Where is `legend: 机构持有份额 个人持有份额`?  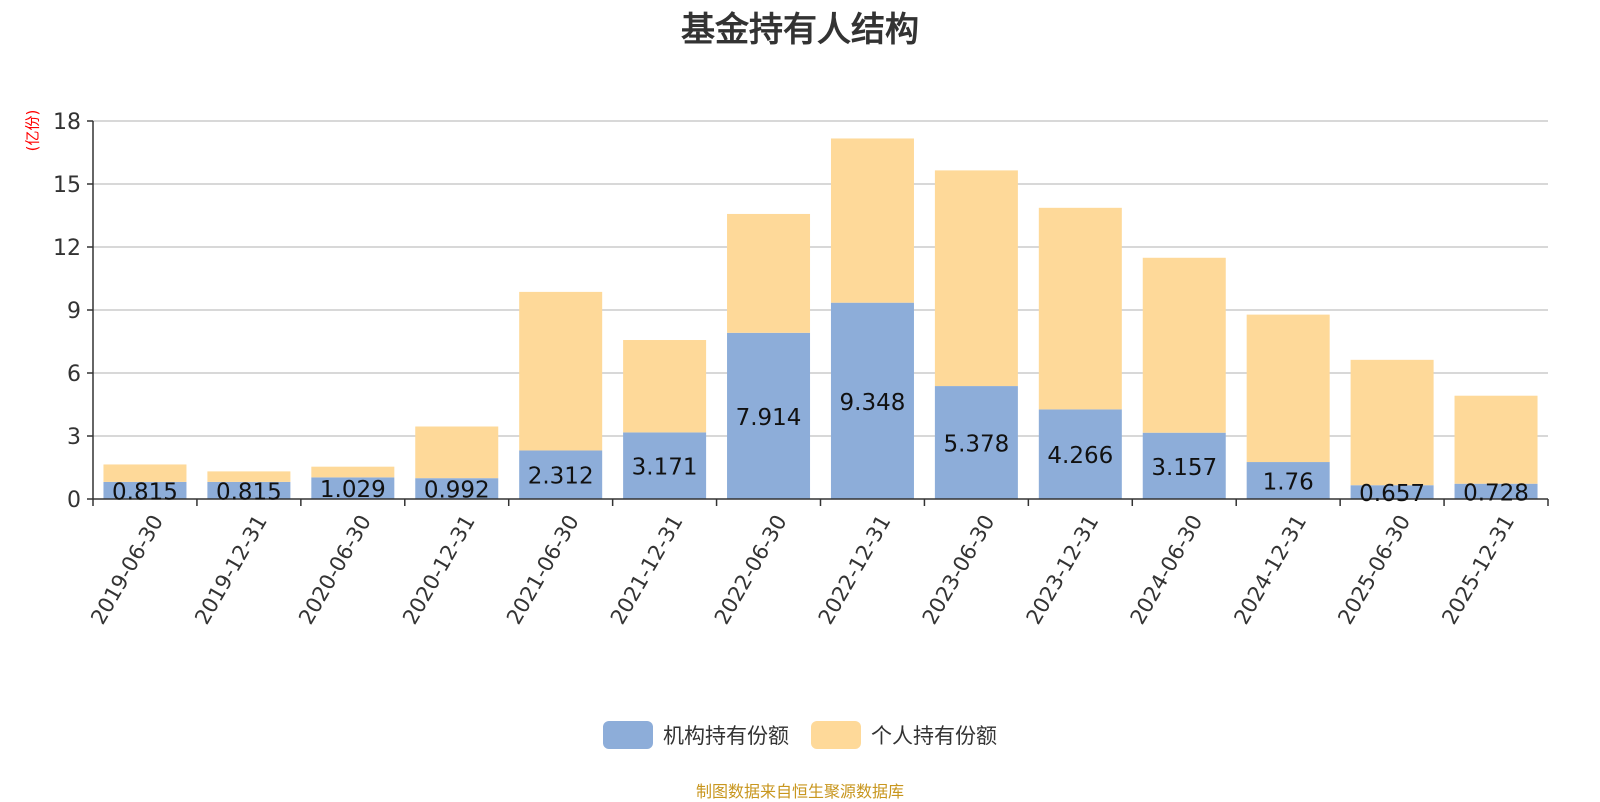 legend: 机构持有份额 个人持有份额 is located at coordinates (800, 735).